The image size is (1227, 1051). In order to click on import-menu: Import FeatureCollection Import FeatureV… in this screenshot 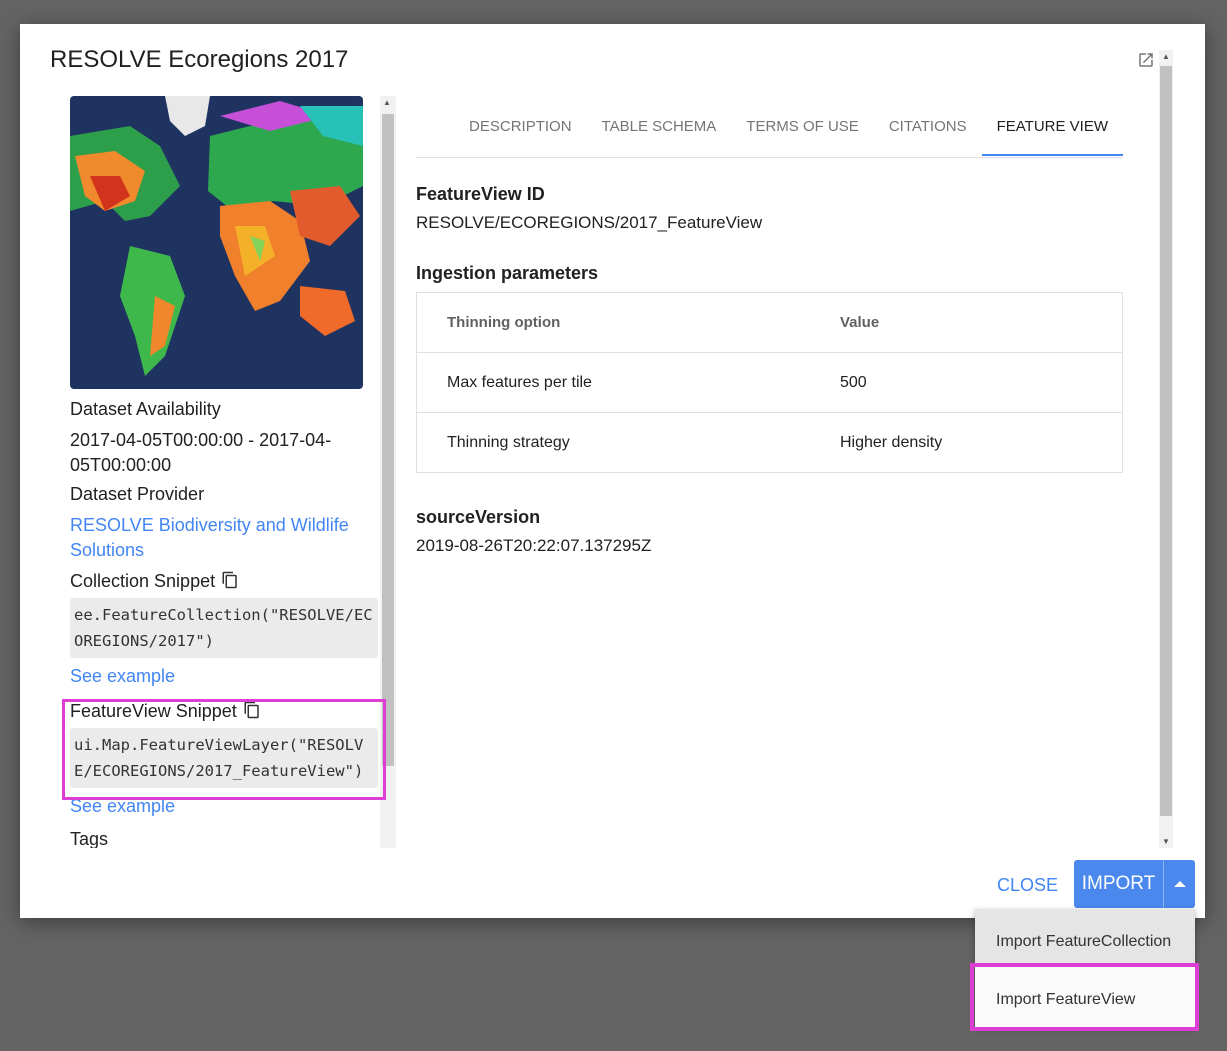, I will do `click(1085, 968)`.